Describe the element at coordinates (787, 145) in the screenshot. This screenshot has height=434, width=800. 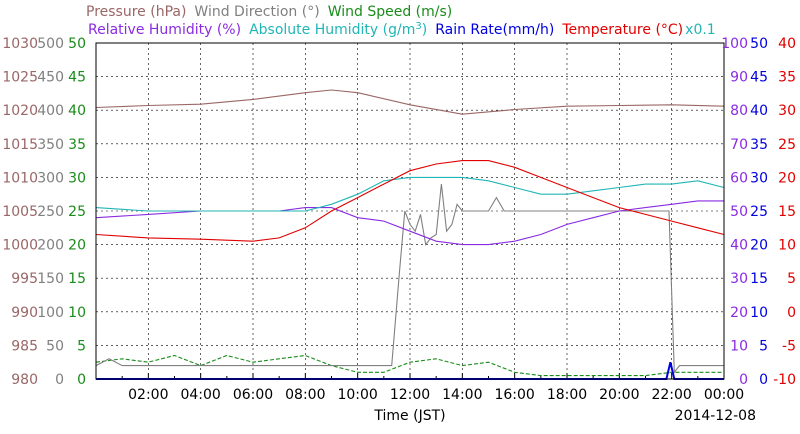
I see `y-tick-temperature: 25` at that location.